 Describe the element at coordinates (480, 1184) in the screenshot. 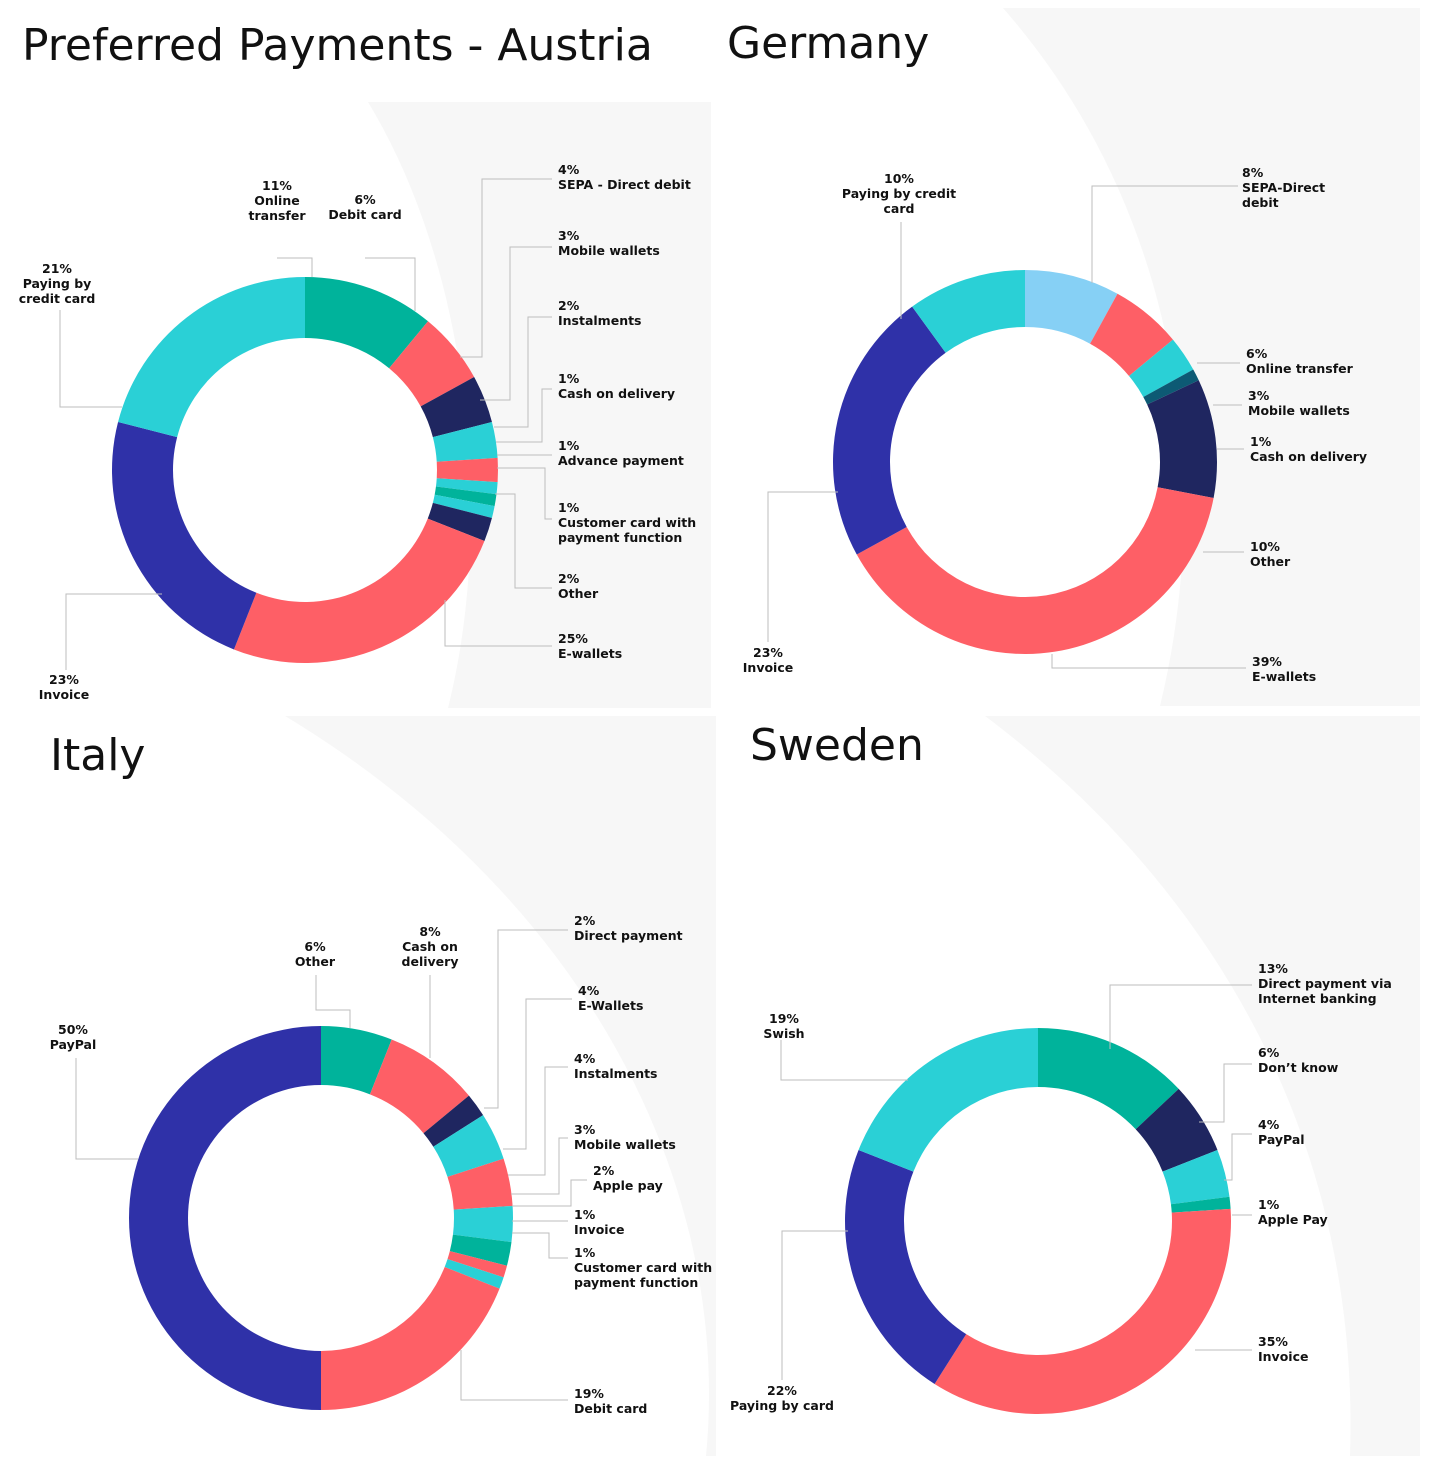

I see `slice-instalments` at that location.